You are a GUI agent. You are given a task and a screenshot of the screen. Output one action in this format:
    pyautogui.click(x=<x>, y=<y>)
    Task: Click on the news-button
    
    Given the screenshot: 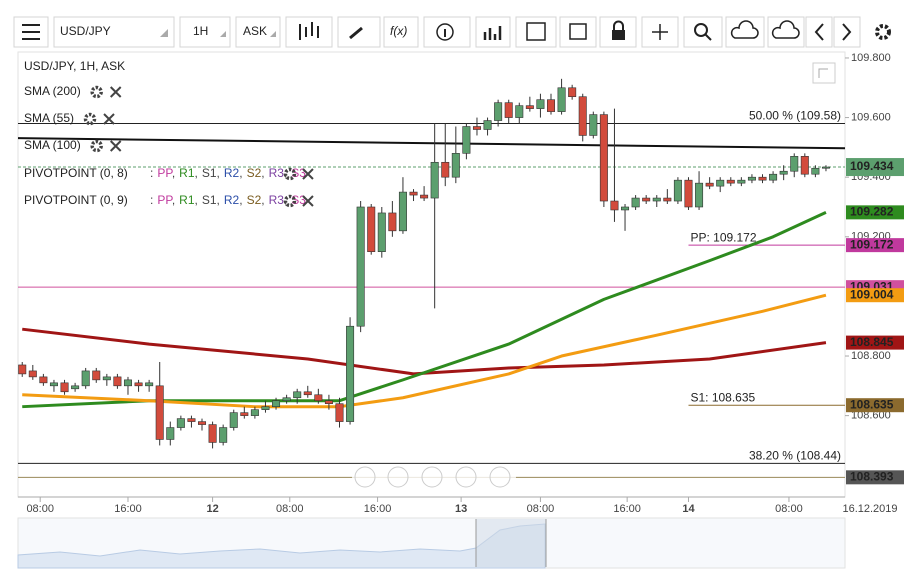 What is the action you would take?
    pyautogui.click(x=578, y=32)
    